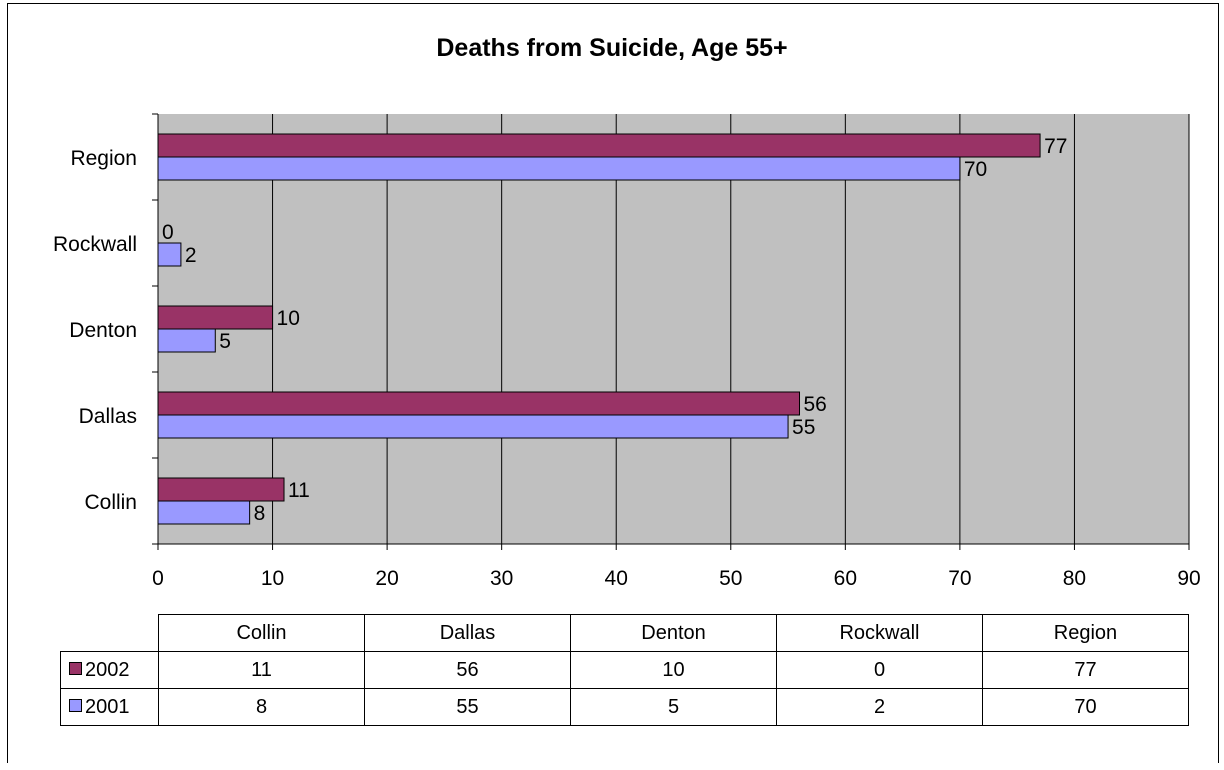 The image size is (1224, 770). What do you see at coordinates (186, 340) in the screenshot?
I see `bar-2001-denton` at bounding box center [186, 340].